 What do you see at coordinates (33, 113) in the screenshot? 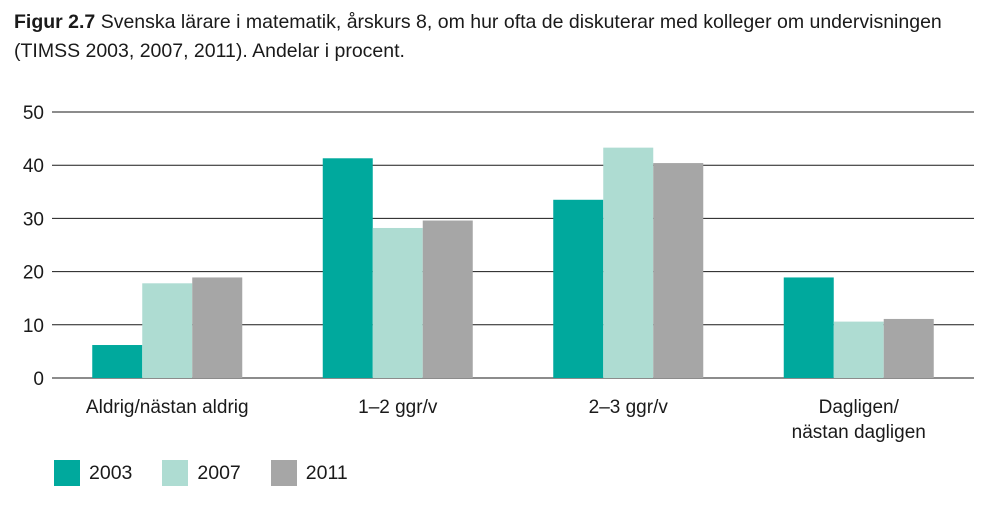
I see `y-tick-label: 50` at bounding box center [33, 113].